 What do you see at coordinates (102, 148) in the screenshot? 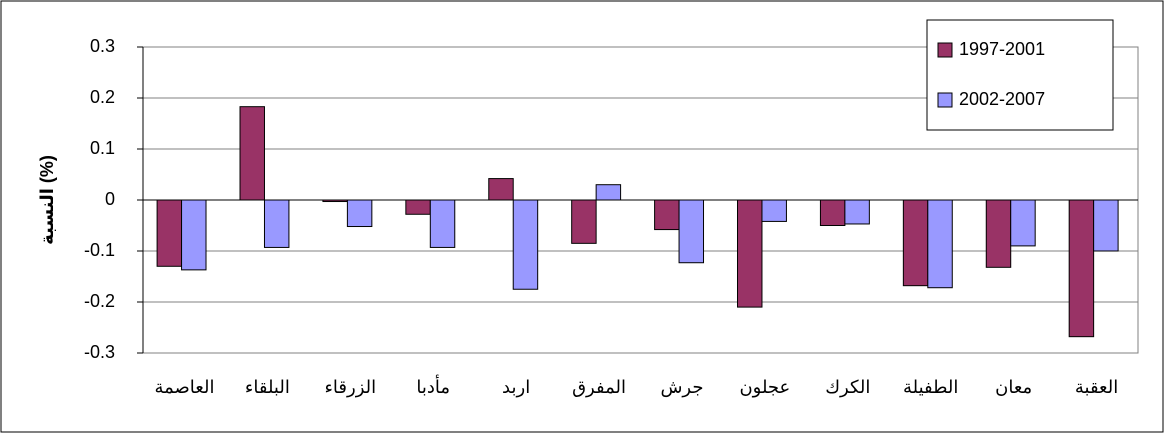
I see `y-tick-label: 0.1` at bounding box center [102, 148].